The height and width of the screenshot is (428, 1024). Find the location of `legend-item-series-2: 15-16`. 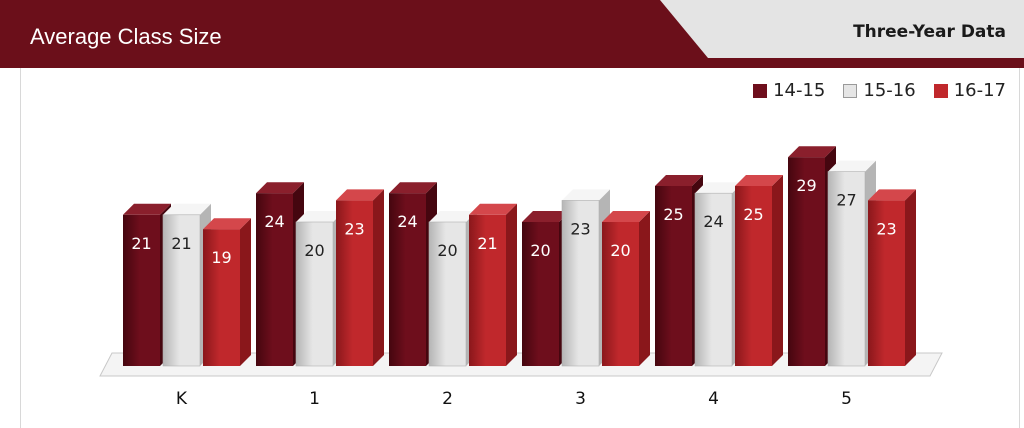

legend-item-series-2: 15-16 is located at coordinates (879, 90).